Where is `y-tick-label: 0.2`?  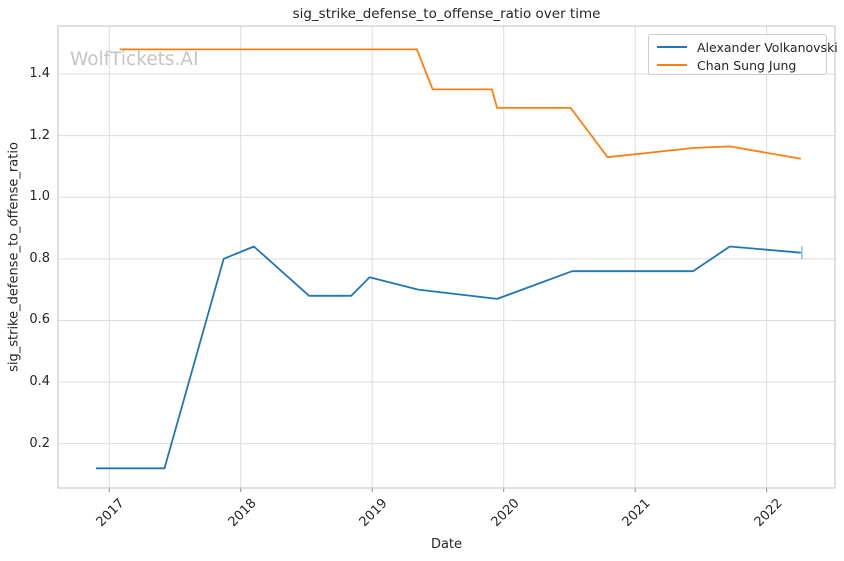
y-tick-label: 0.2 is located at coordinates (39, 443).